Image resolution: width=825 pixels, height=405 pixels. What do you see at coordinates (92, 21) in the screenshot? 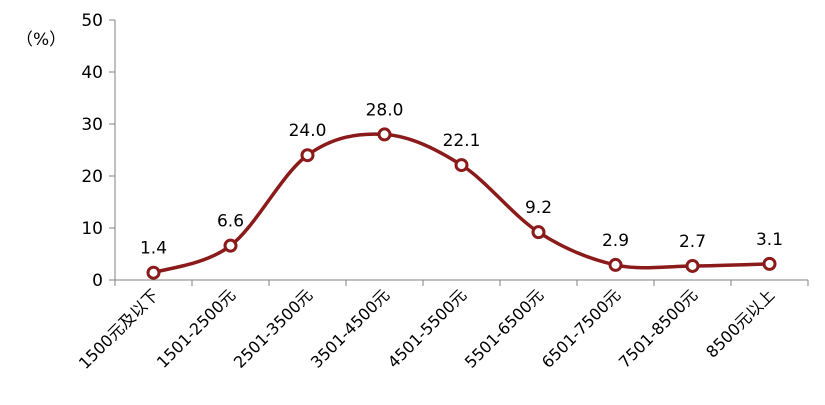
I see `y-tick-label: 50` at bounding box center [92, 21].